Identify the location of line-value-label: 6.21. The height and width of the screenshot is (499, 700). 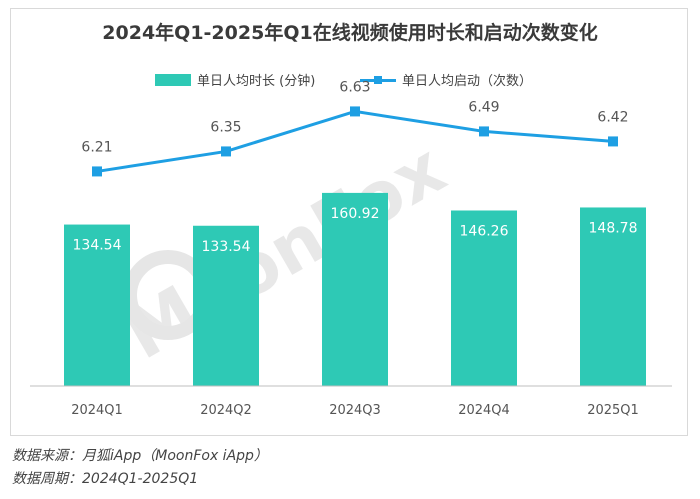
(96, 147).